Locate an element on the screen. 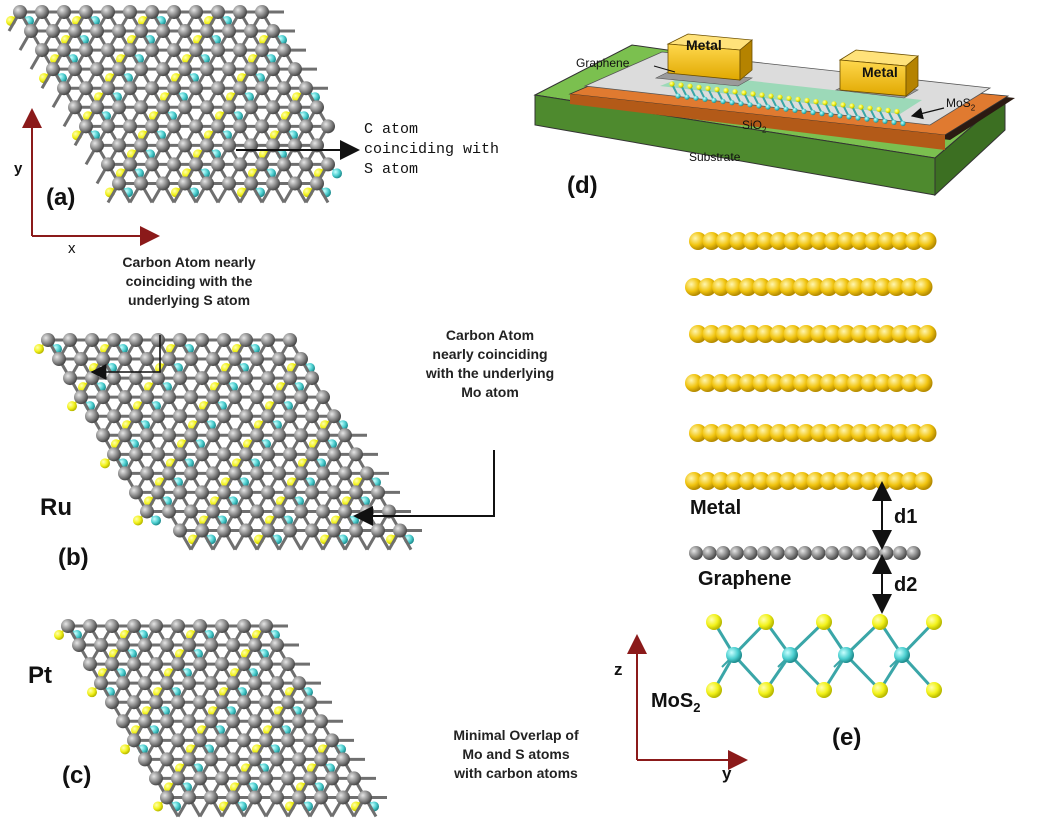  side-metal-label: Metal is located at coordinates (716, 508).